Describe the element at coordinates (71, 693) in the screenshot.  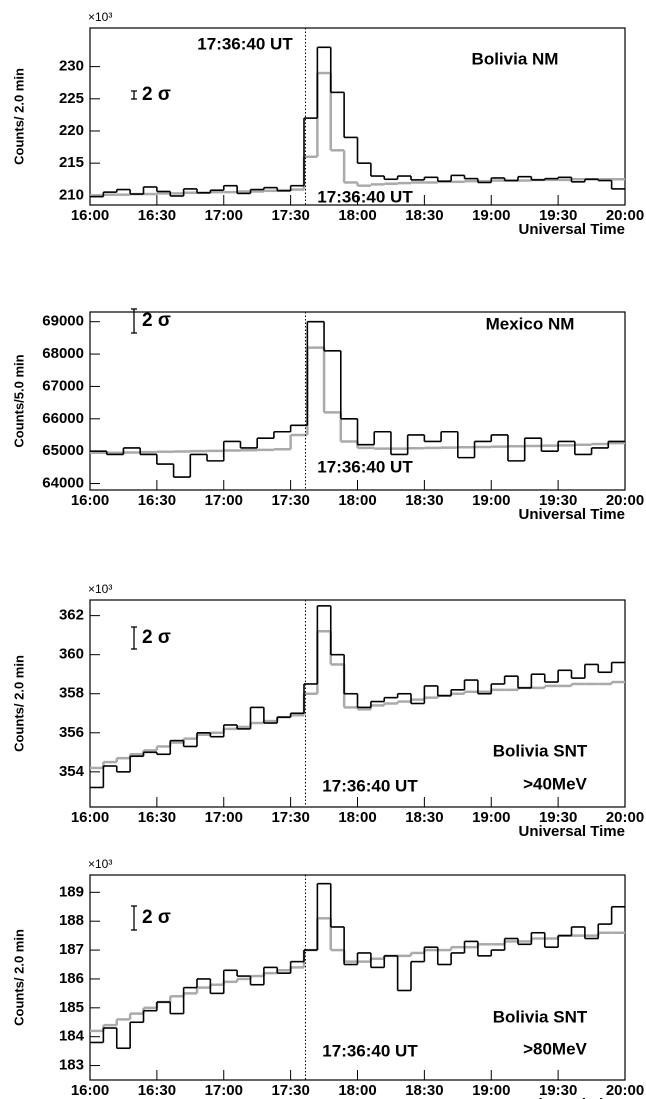
I see `y-tick-label: 358` at that location.